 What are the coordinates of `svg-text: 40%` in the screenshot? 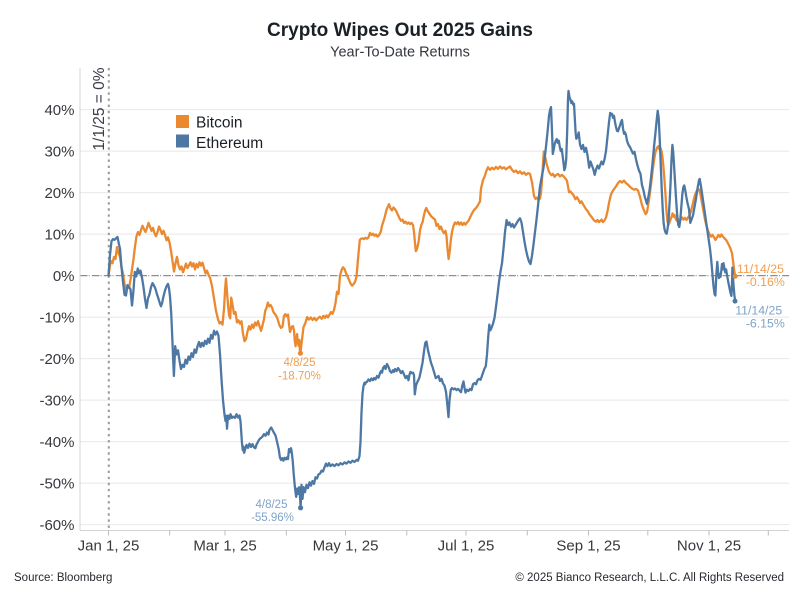 It's located at (59, 110).